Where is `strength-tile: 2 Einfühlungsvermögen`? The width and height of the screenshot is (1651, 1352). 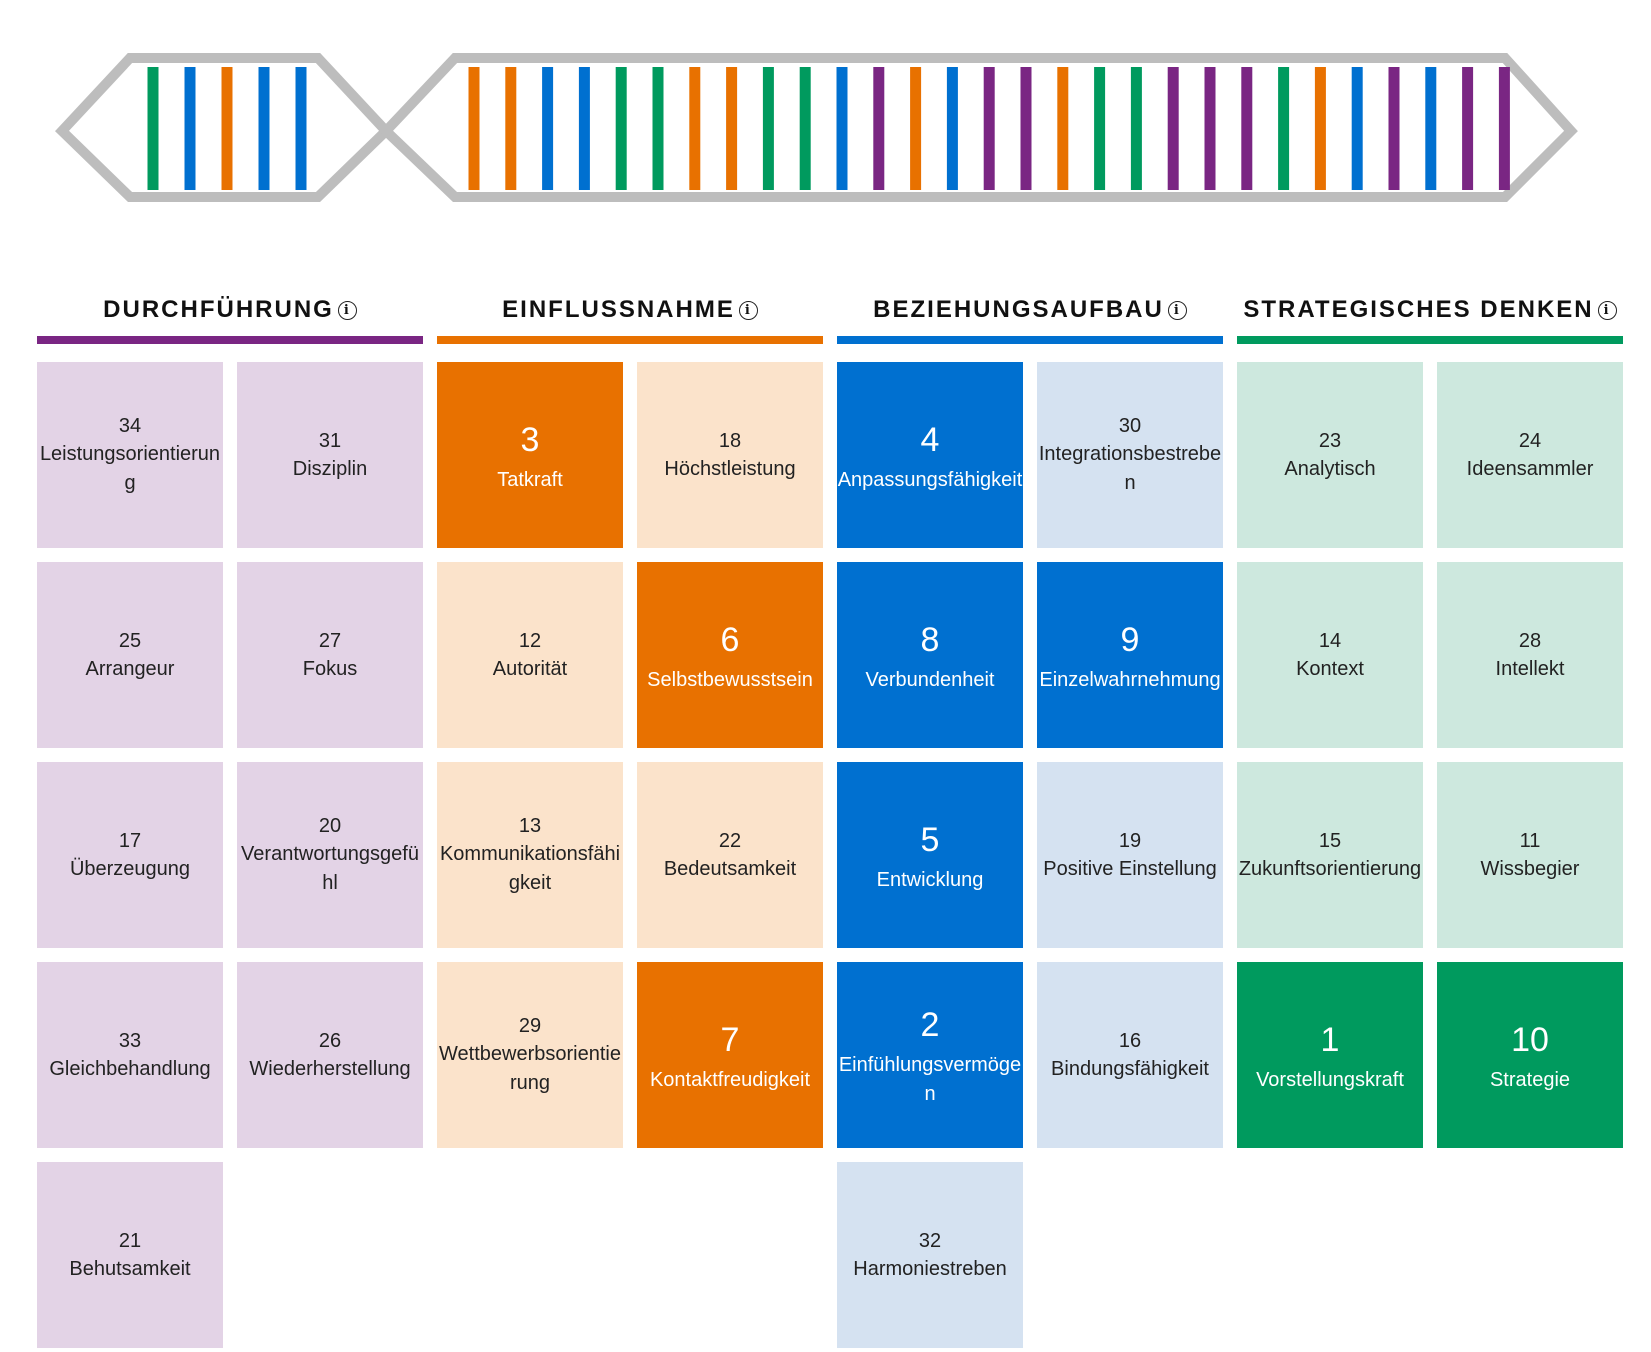
strength-tile: 2 Einfühlungsvermögen is located at coordinates (930, 1055).